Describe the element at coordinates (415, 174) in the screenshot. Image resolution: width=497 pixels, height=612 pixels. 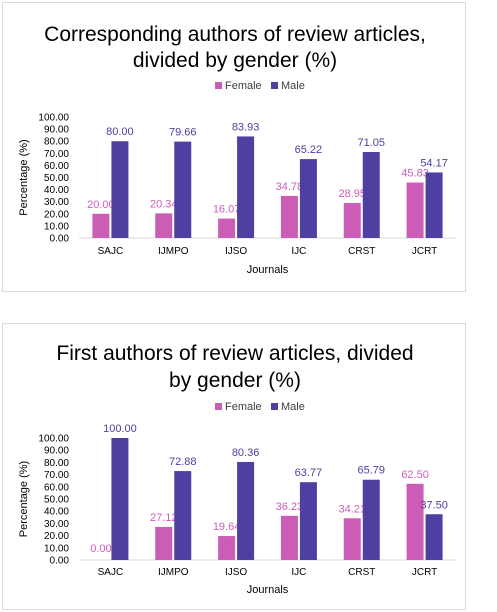
I see `data-label-female-jcrt: 45.83` at that location.